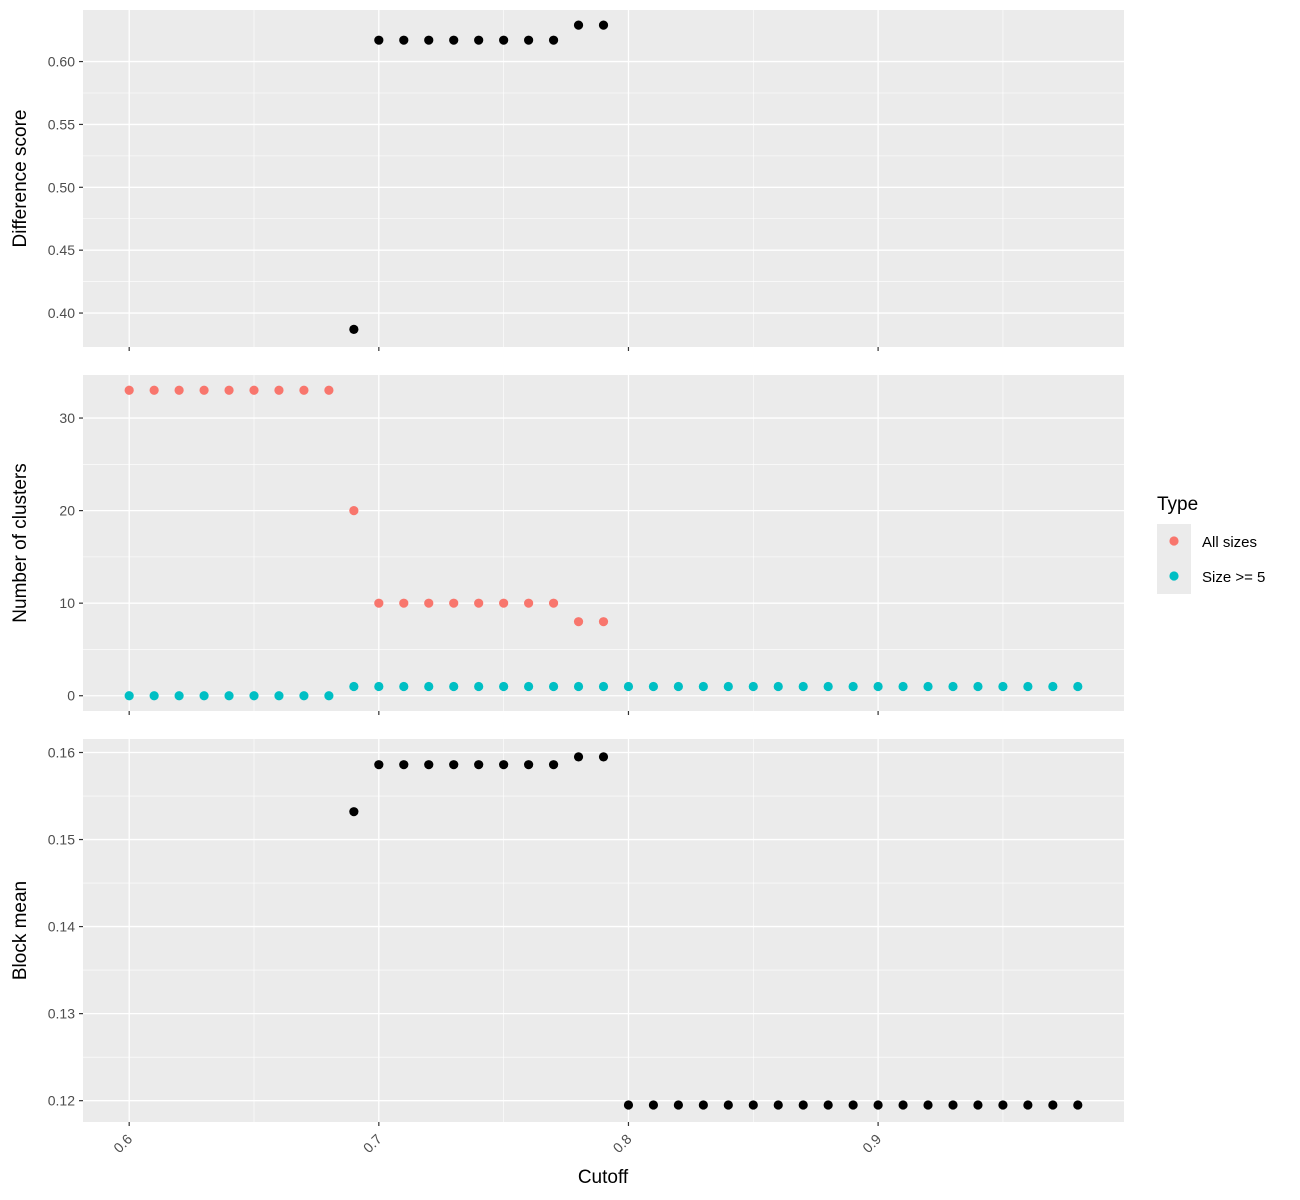 Image resolution: width=1300 pixels, height=1200 pixels. What do you see at coordinates (67, 511) in the screenshot?
I see `y-tick-label: 20` at bounding box center [67, 511].